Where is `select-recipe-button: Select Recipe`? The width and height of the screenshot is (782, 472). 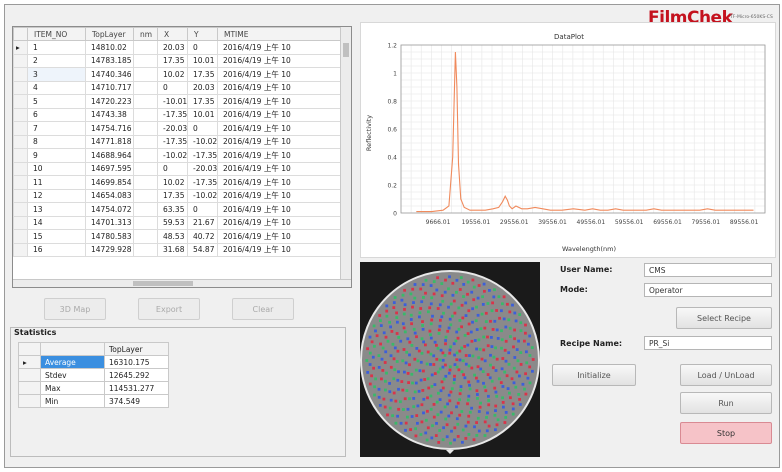 select-recipe-button: Select Recipe is located at coordinates (724, 318).